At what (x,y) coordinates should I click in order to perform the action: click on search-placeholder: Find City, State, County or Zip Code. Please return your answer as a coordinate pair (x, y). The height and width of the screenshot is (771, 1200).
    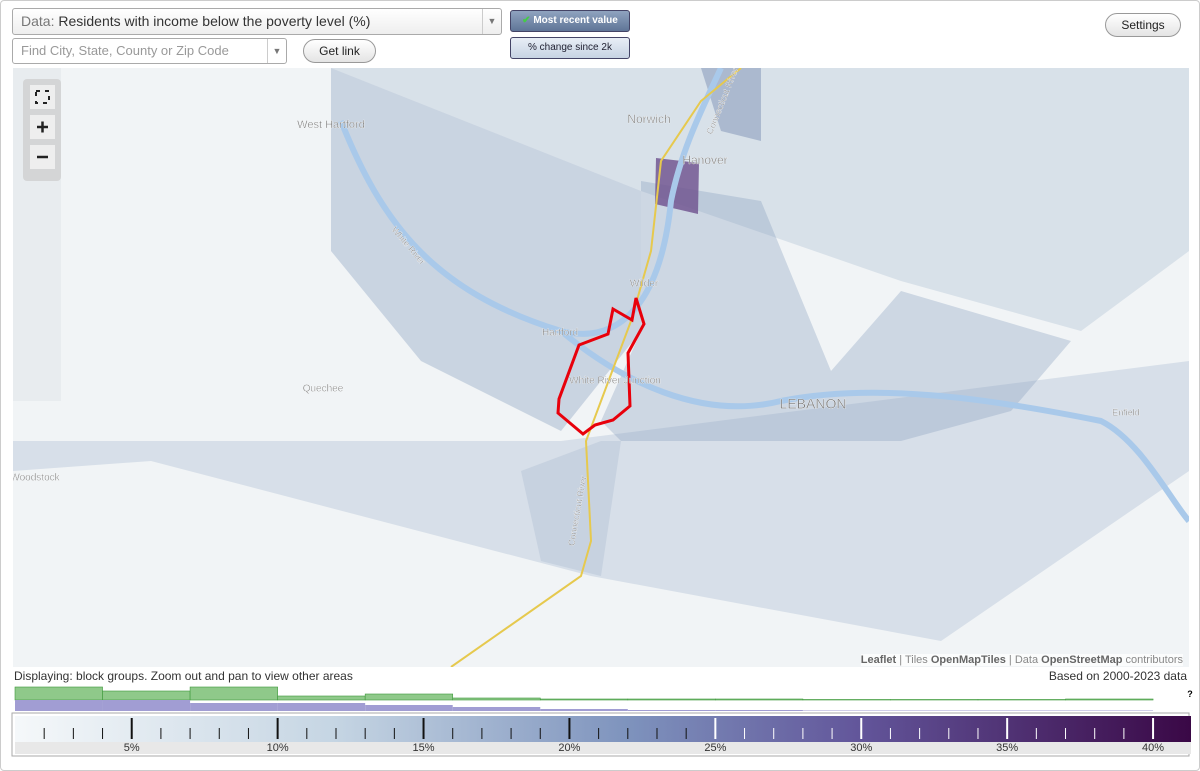
    Looking at the image, I should click on (125, 50).